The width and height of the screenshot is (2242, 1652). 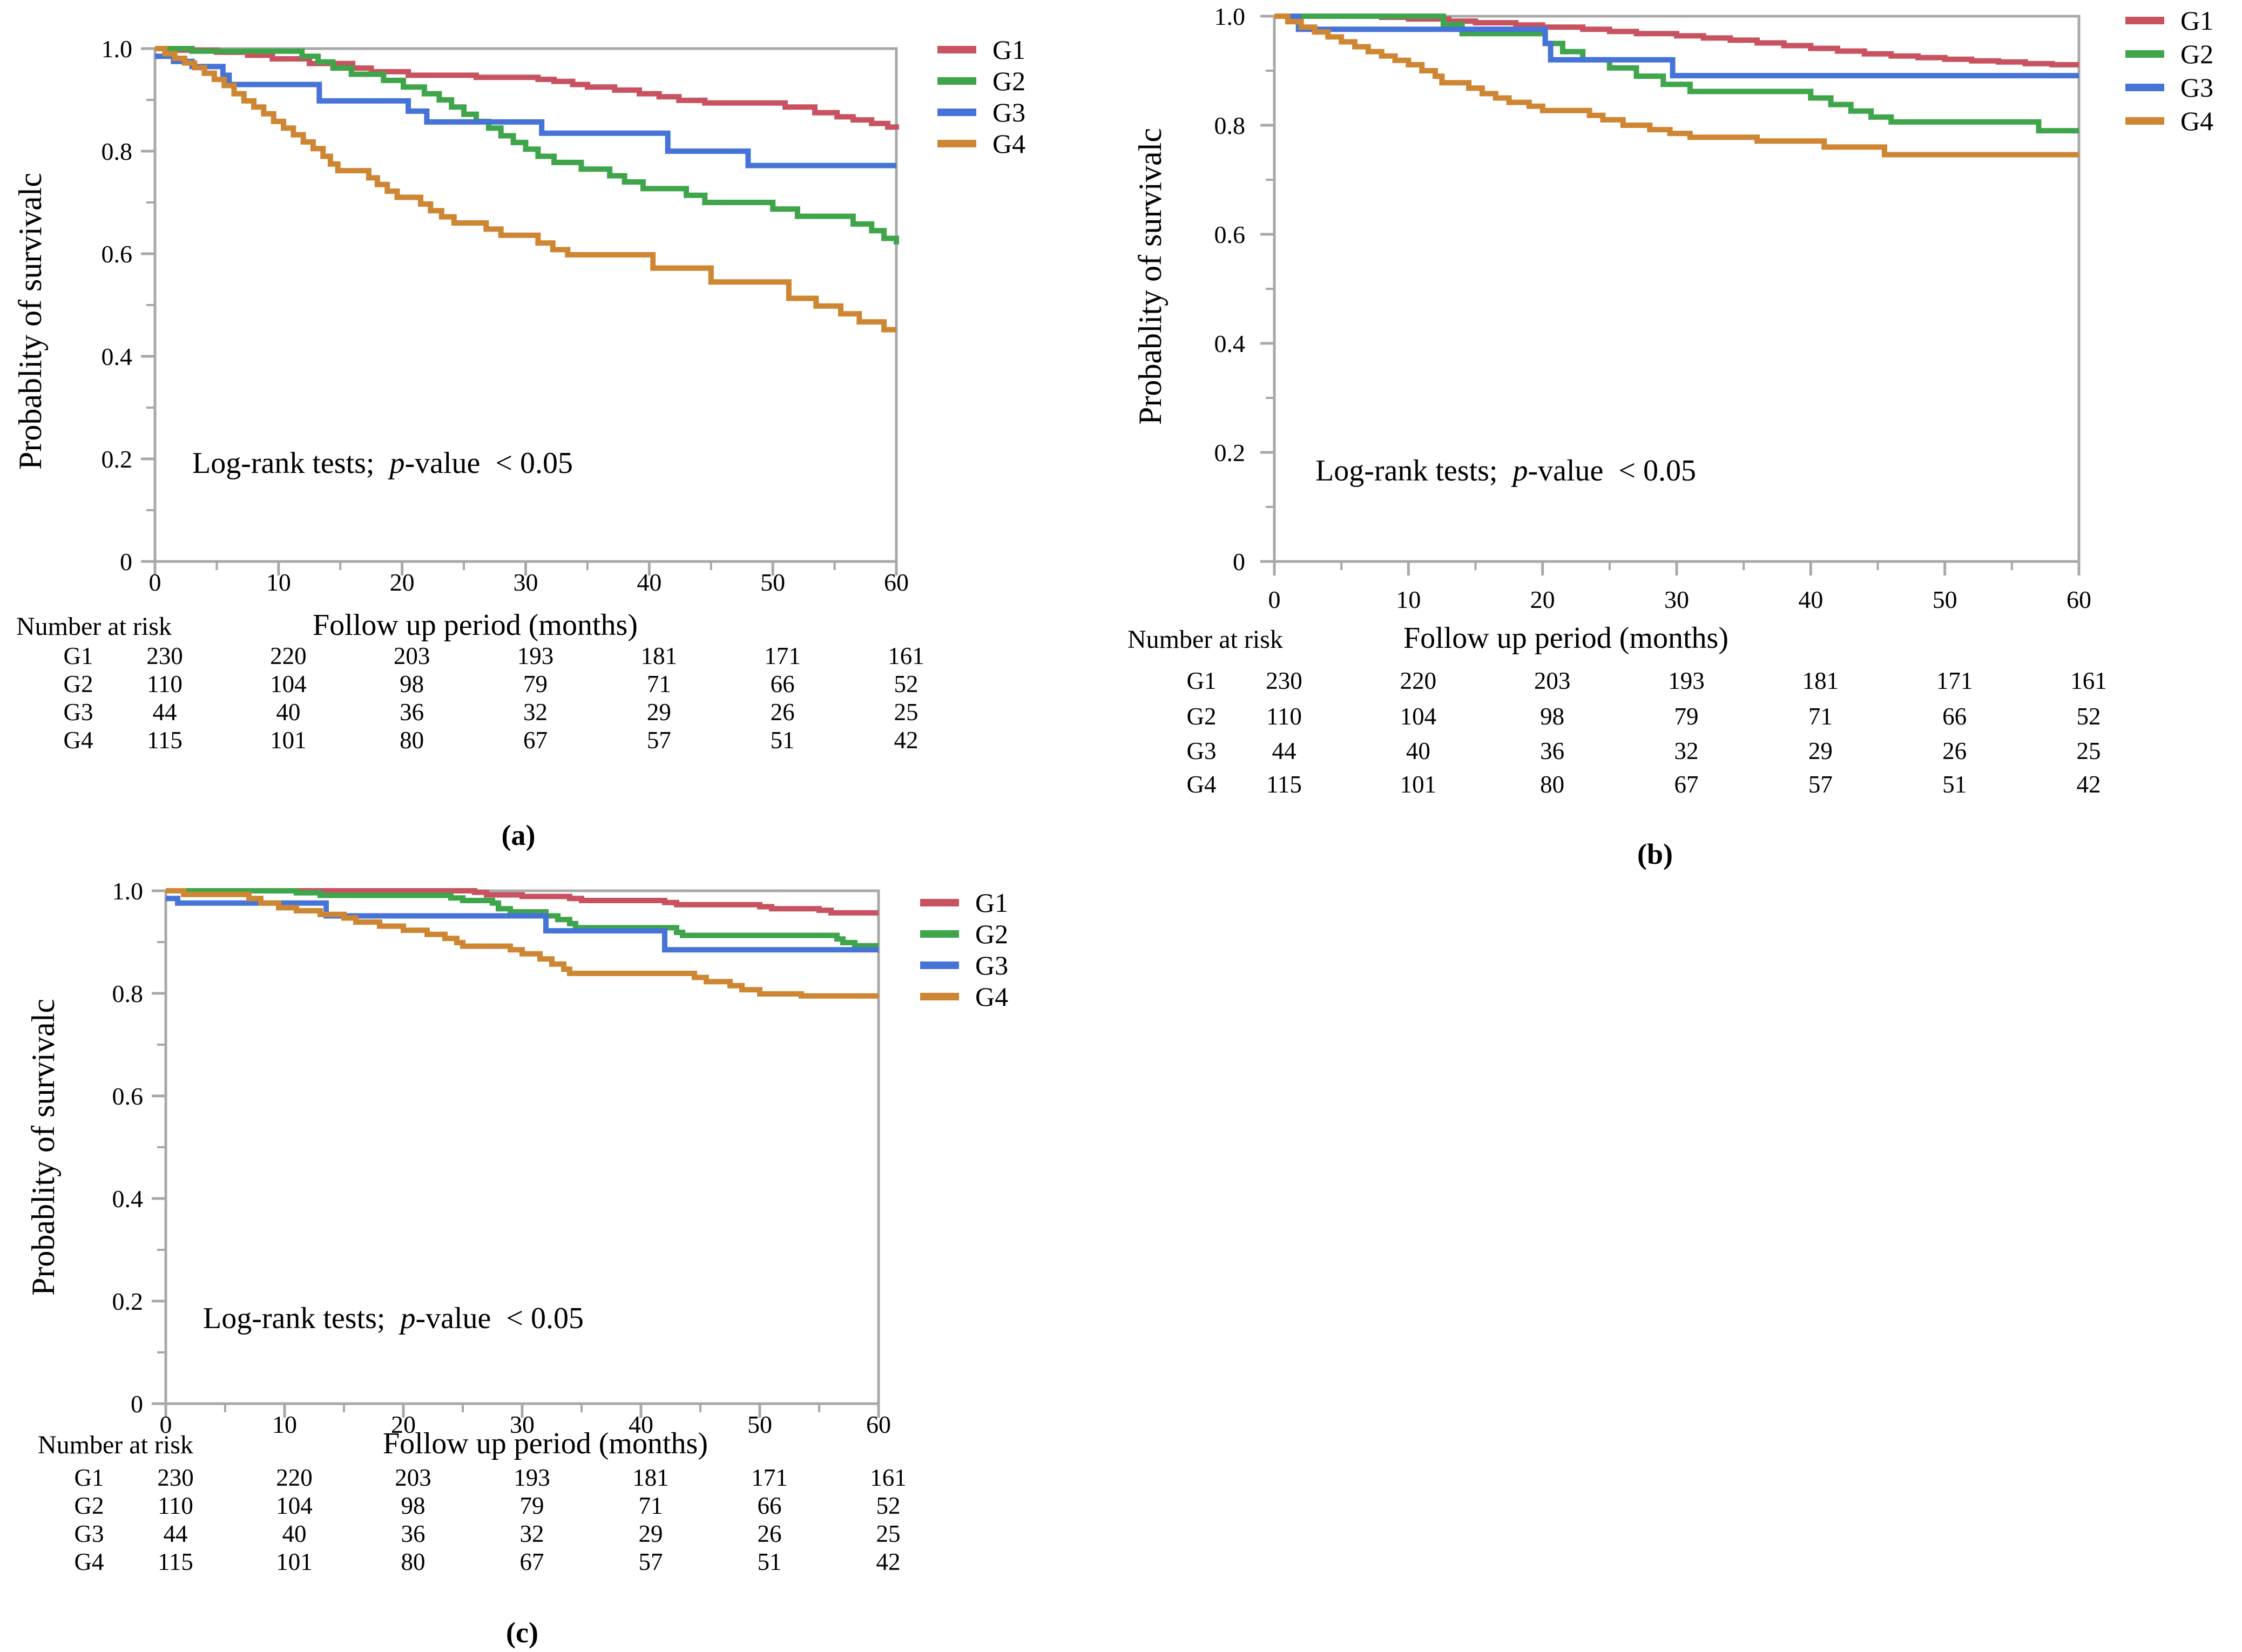 I want to click on risk-value: 181, so click(x=1820, y=680).